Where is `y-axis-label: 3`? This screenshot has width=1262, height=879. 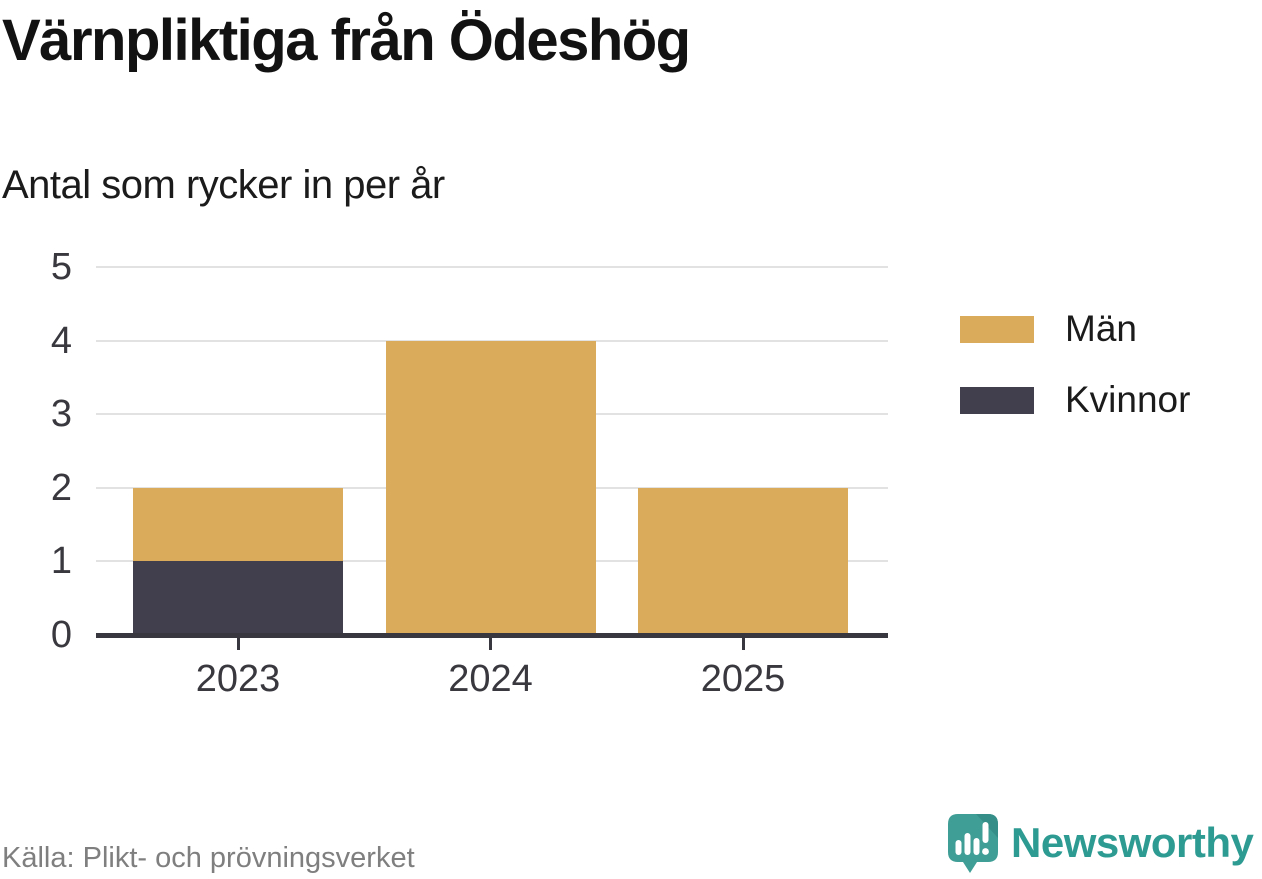 y-axis-label: 3 is located at coordinates (61, 414).